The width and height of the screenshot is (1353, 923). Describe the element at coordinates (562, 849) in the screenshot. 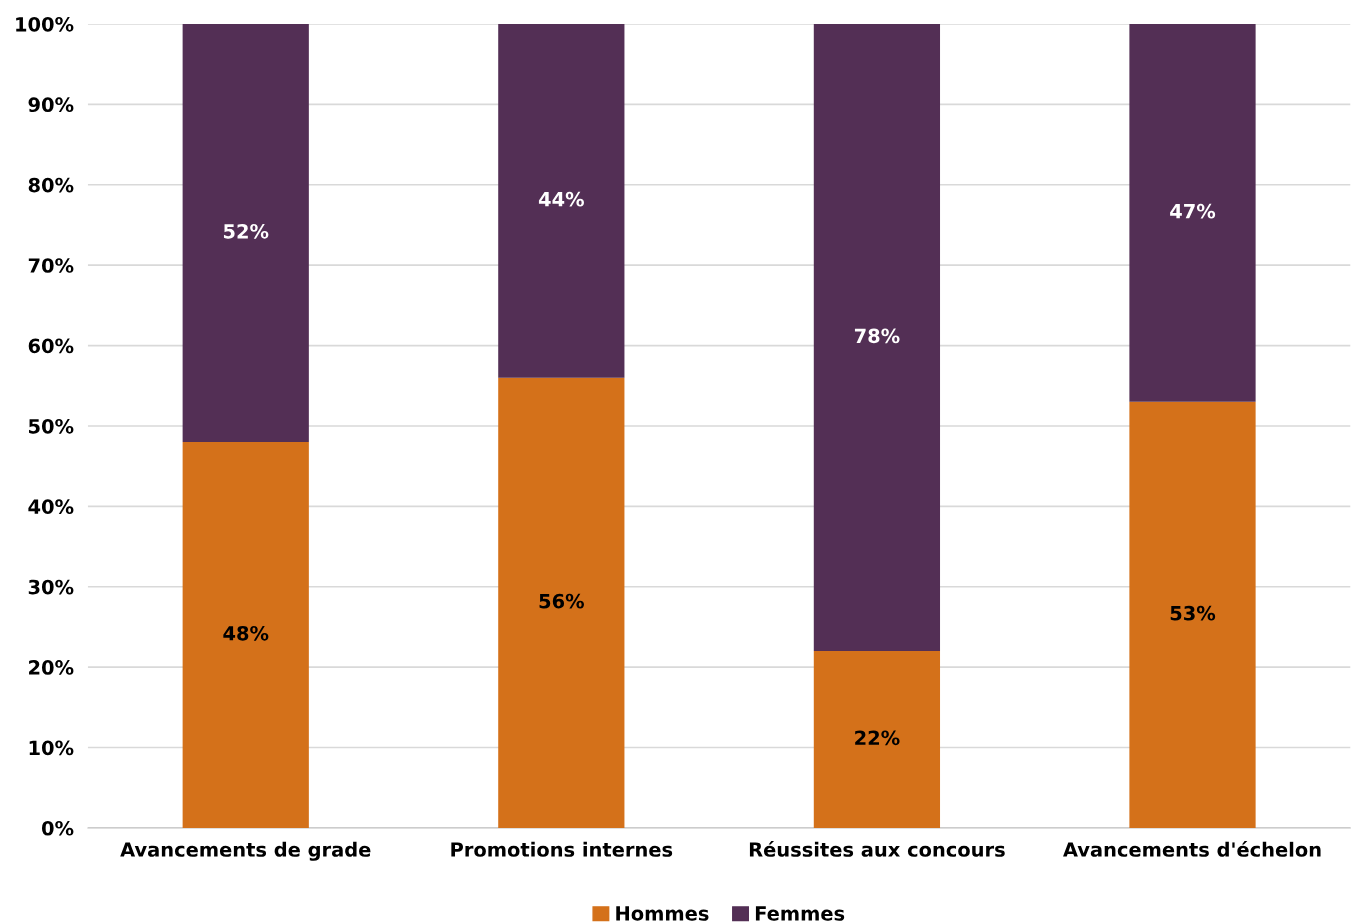

I see `x-tick-label: Promotions internes` at that location.